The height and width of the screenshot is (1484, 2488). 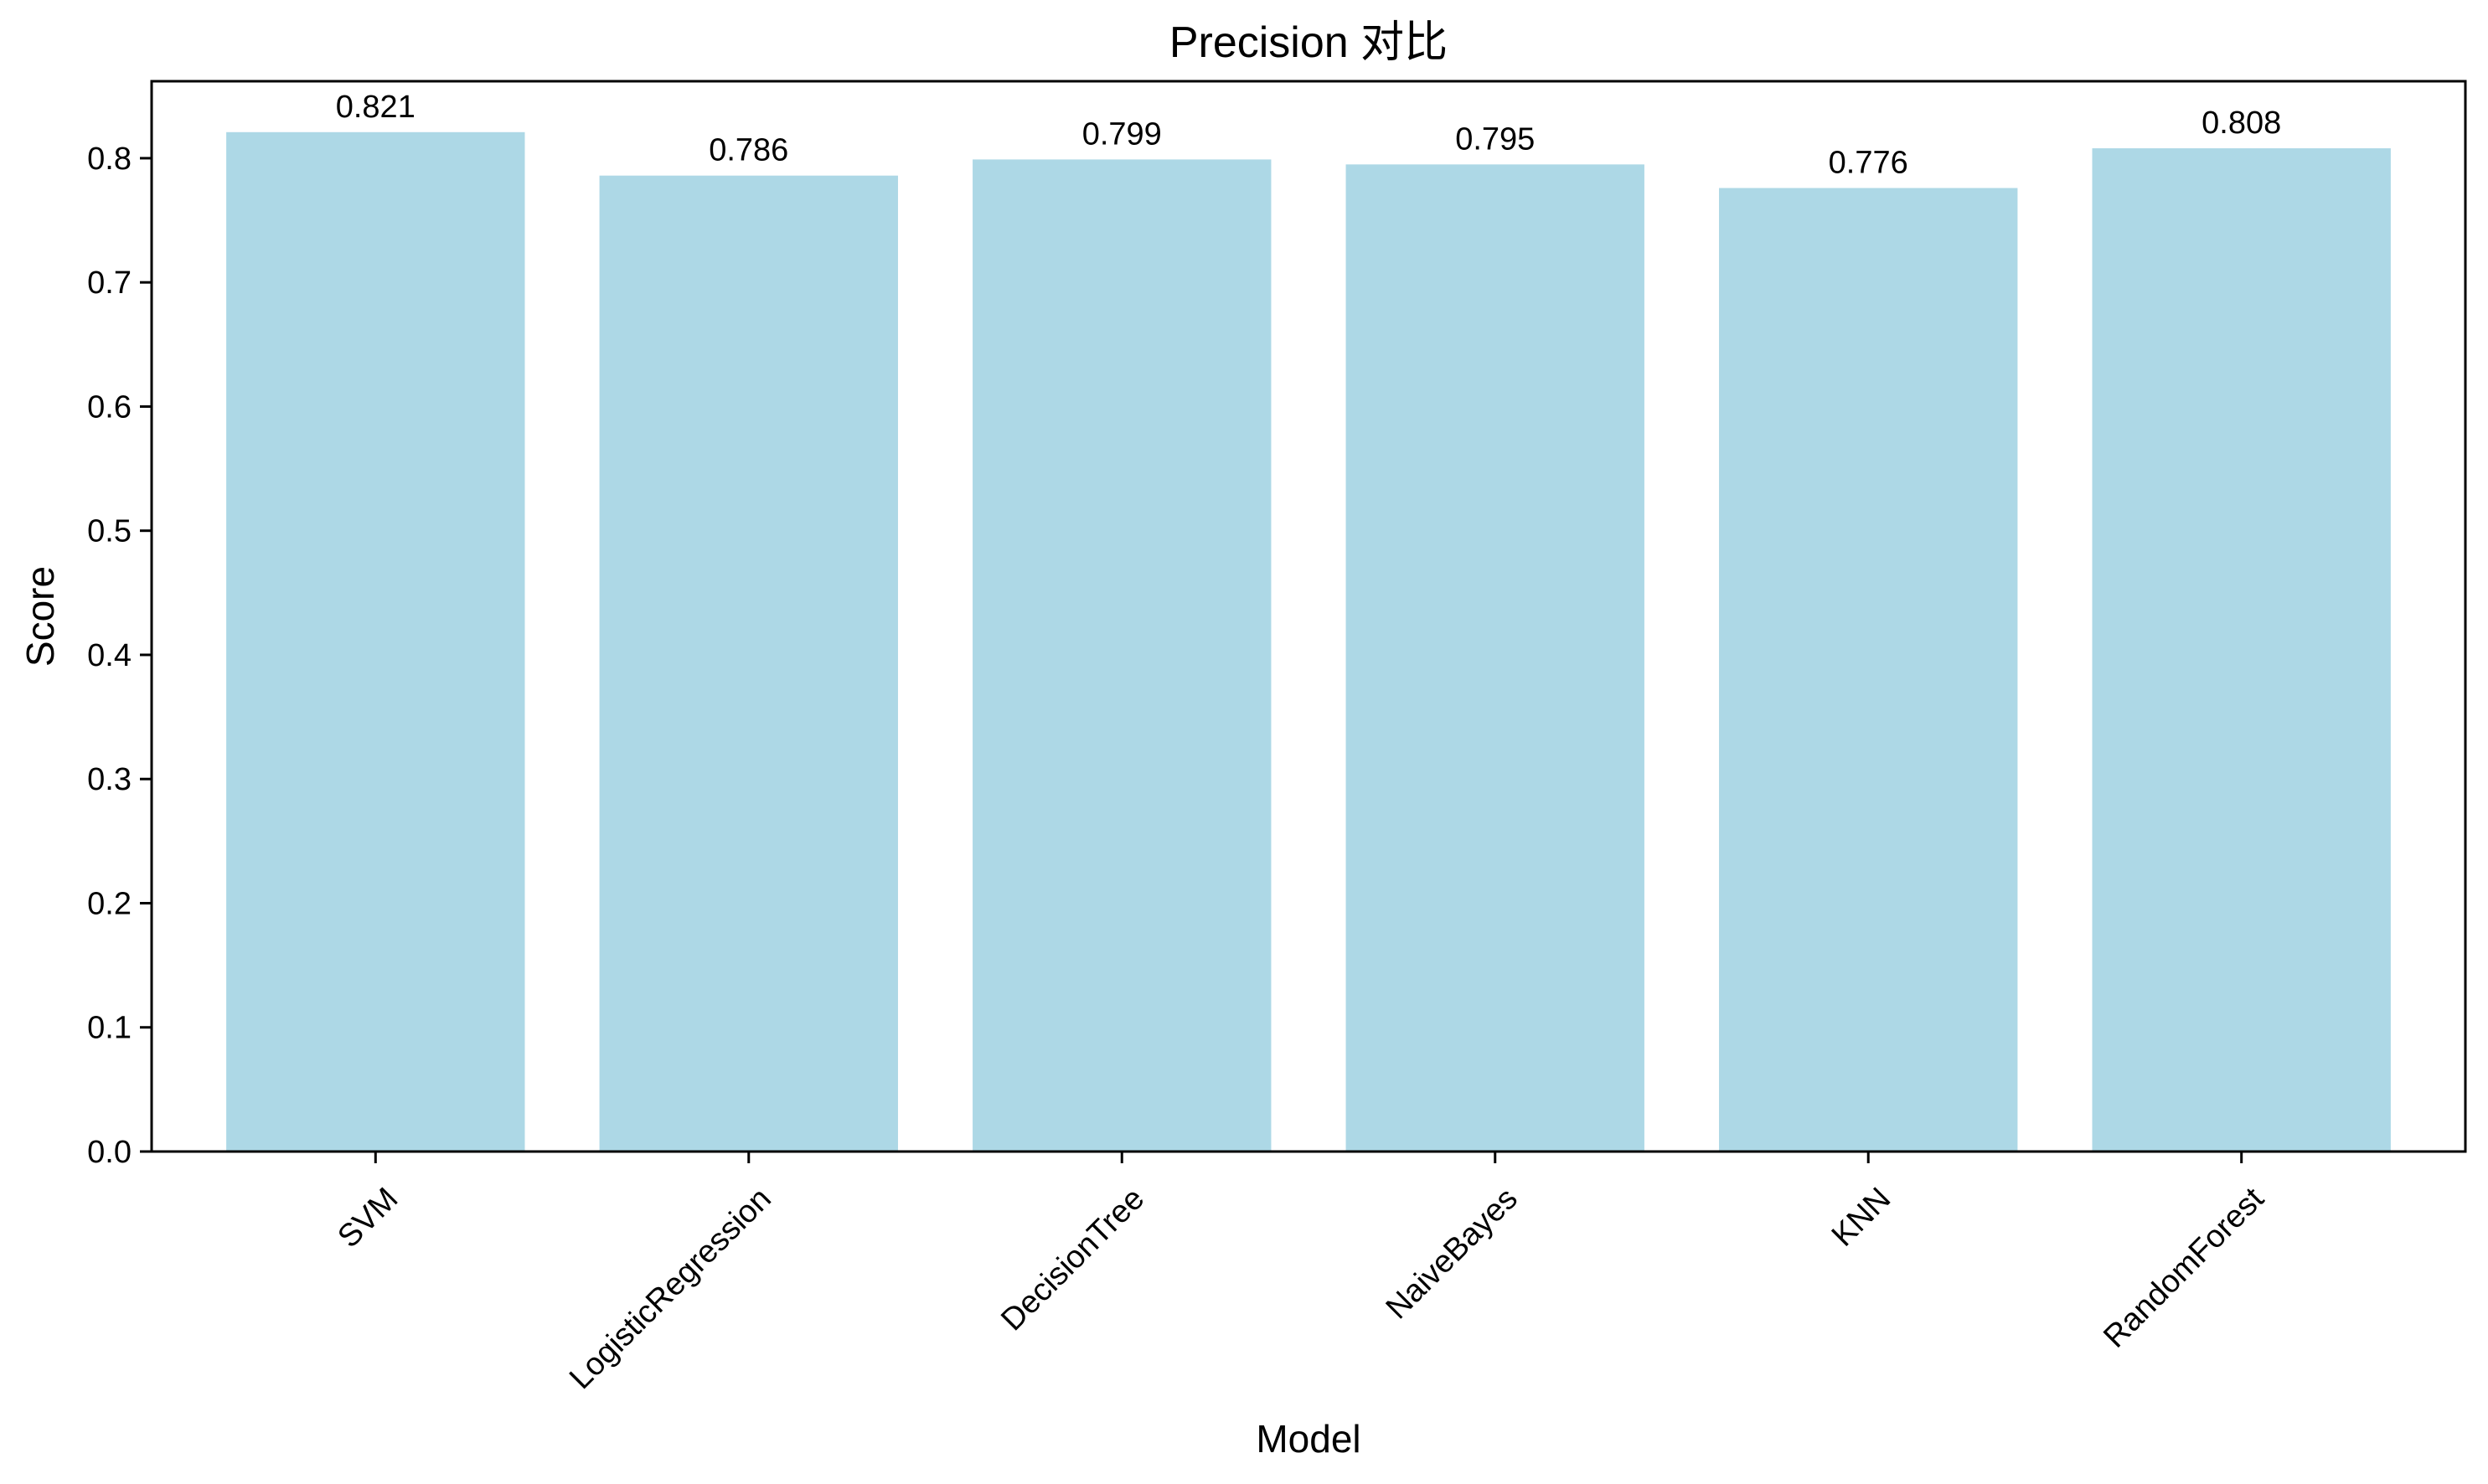 What do you see at coordinates (110, 159) in the screenshot?
I see `y-tick-label-0.8: 0.8` at bounding box center [110, 159].